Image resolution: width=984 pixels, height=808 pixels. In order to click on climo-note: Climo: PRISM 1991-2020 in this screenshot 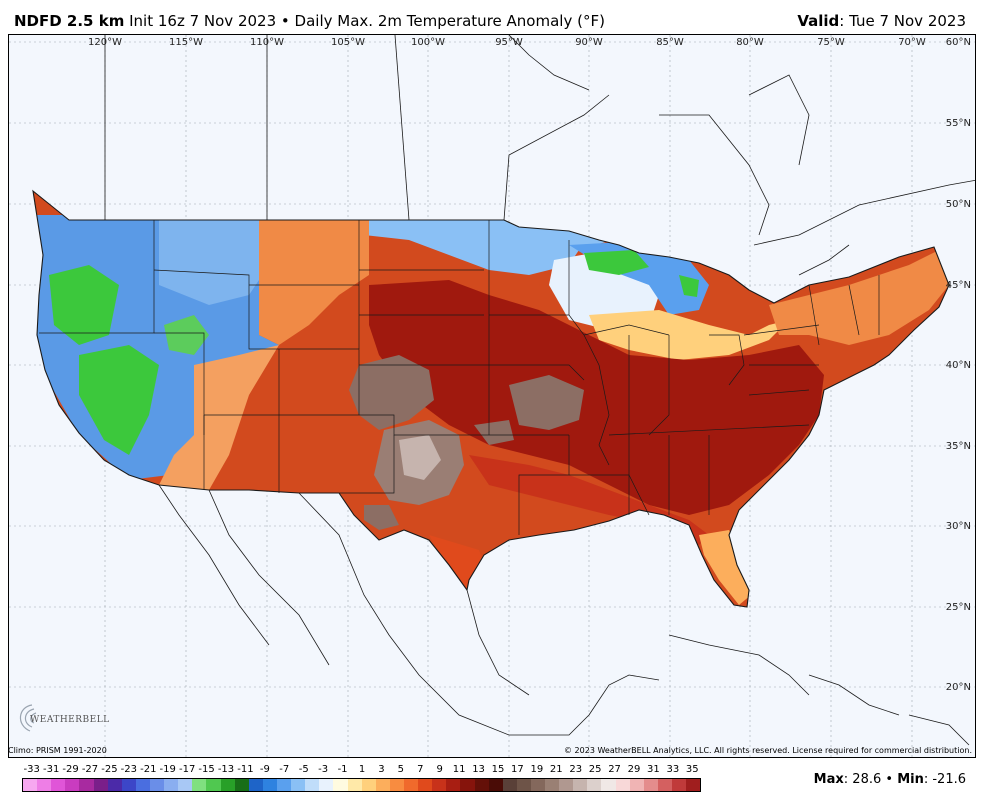, I will do `click(57, 750)`.